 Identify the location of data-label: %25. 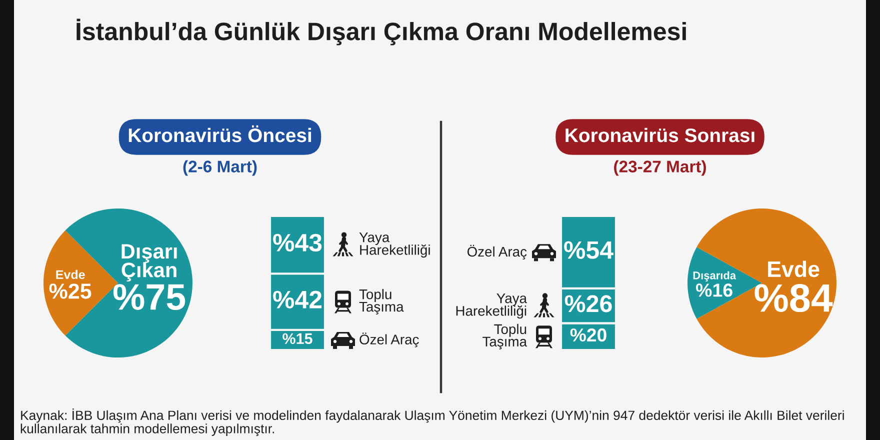
(70, 291).